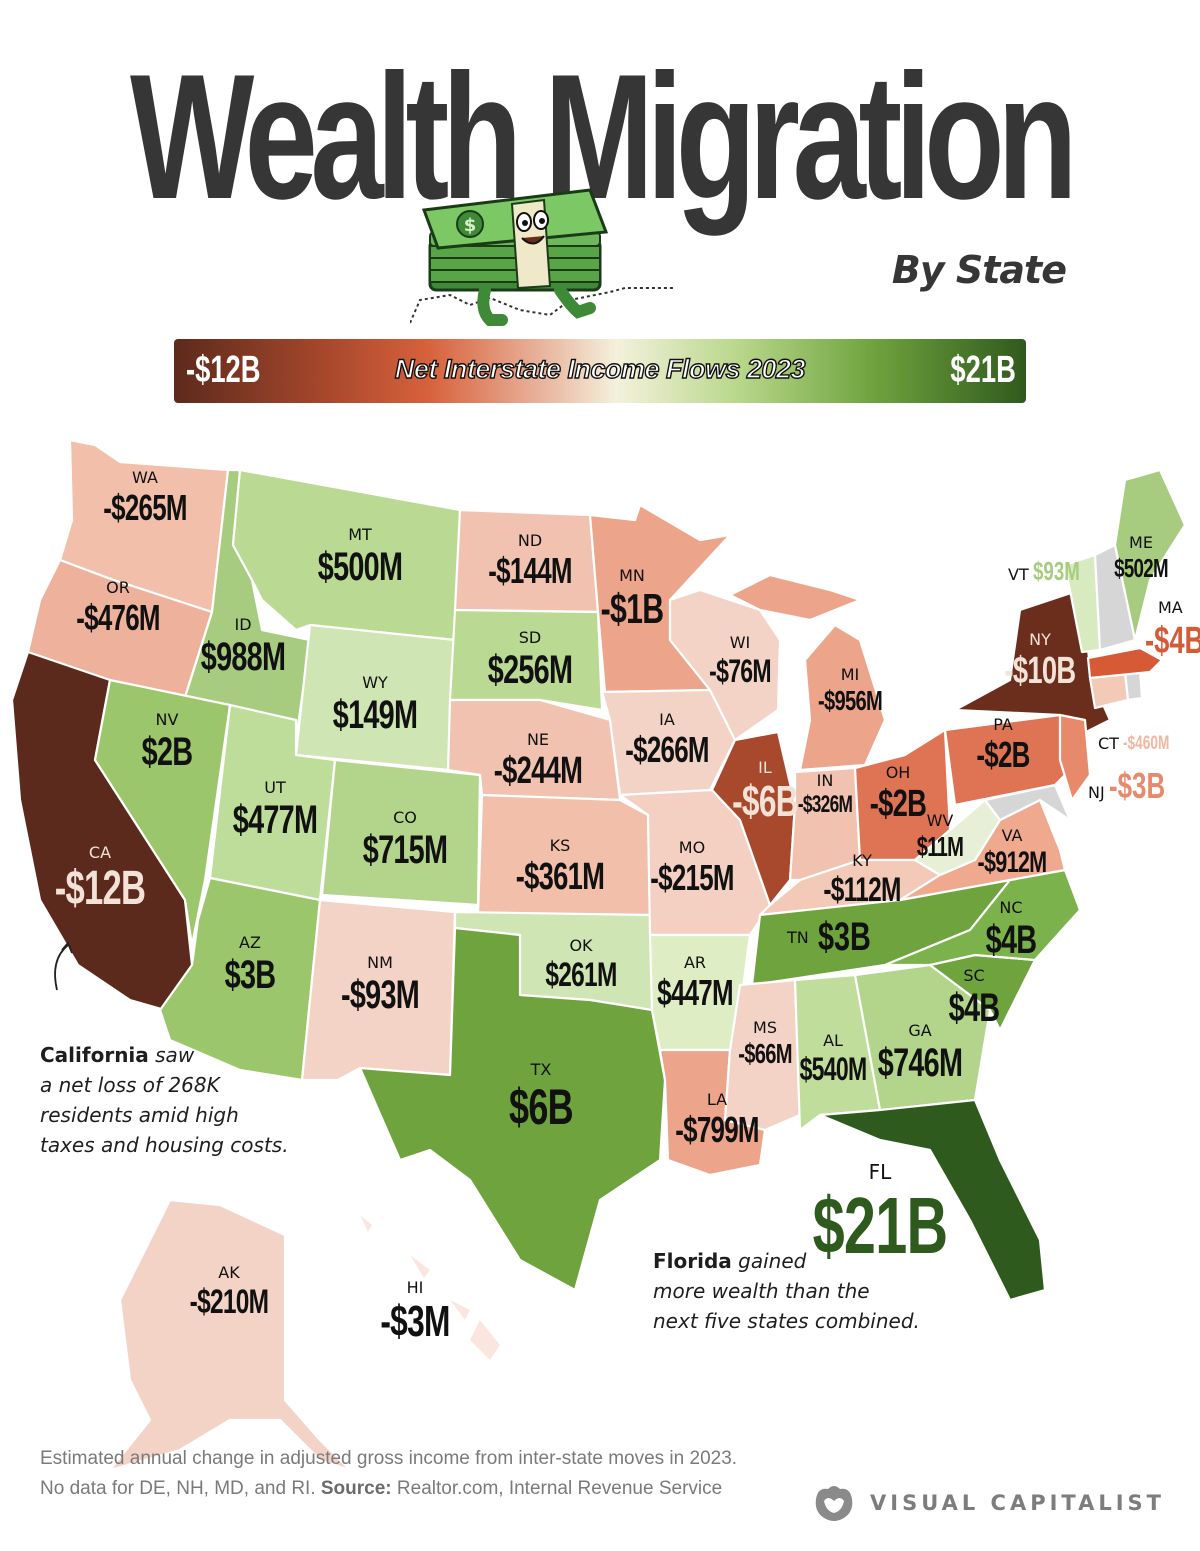 This screenshot has height=1551, width=1200. I want to click on state-label-mo: MO -$215M, so click(692, 868).